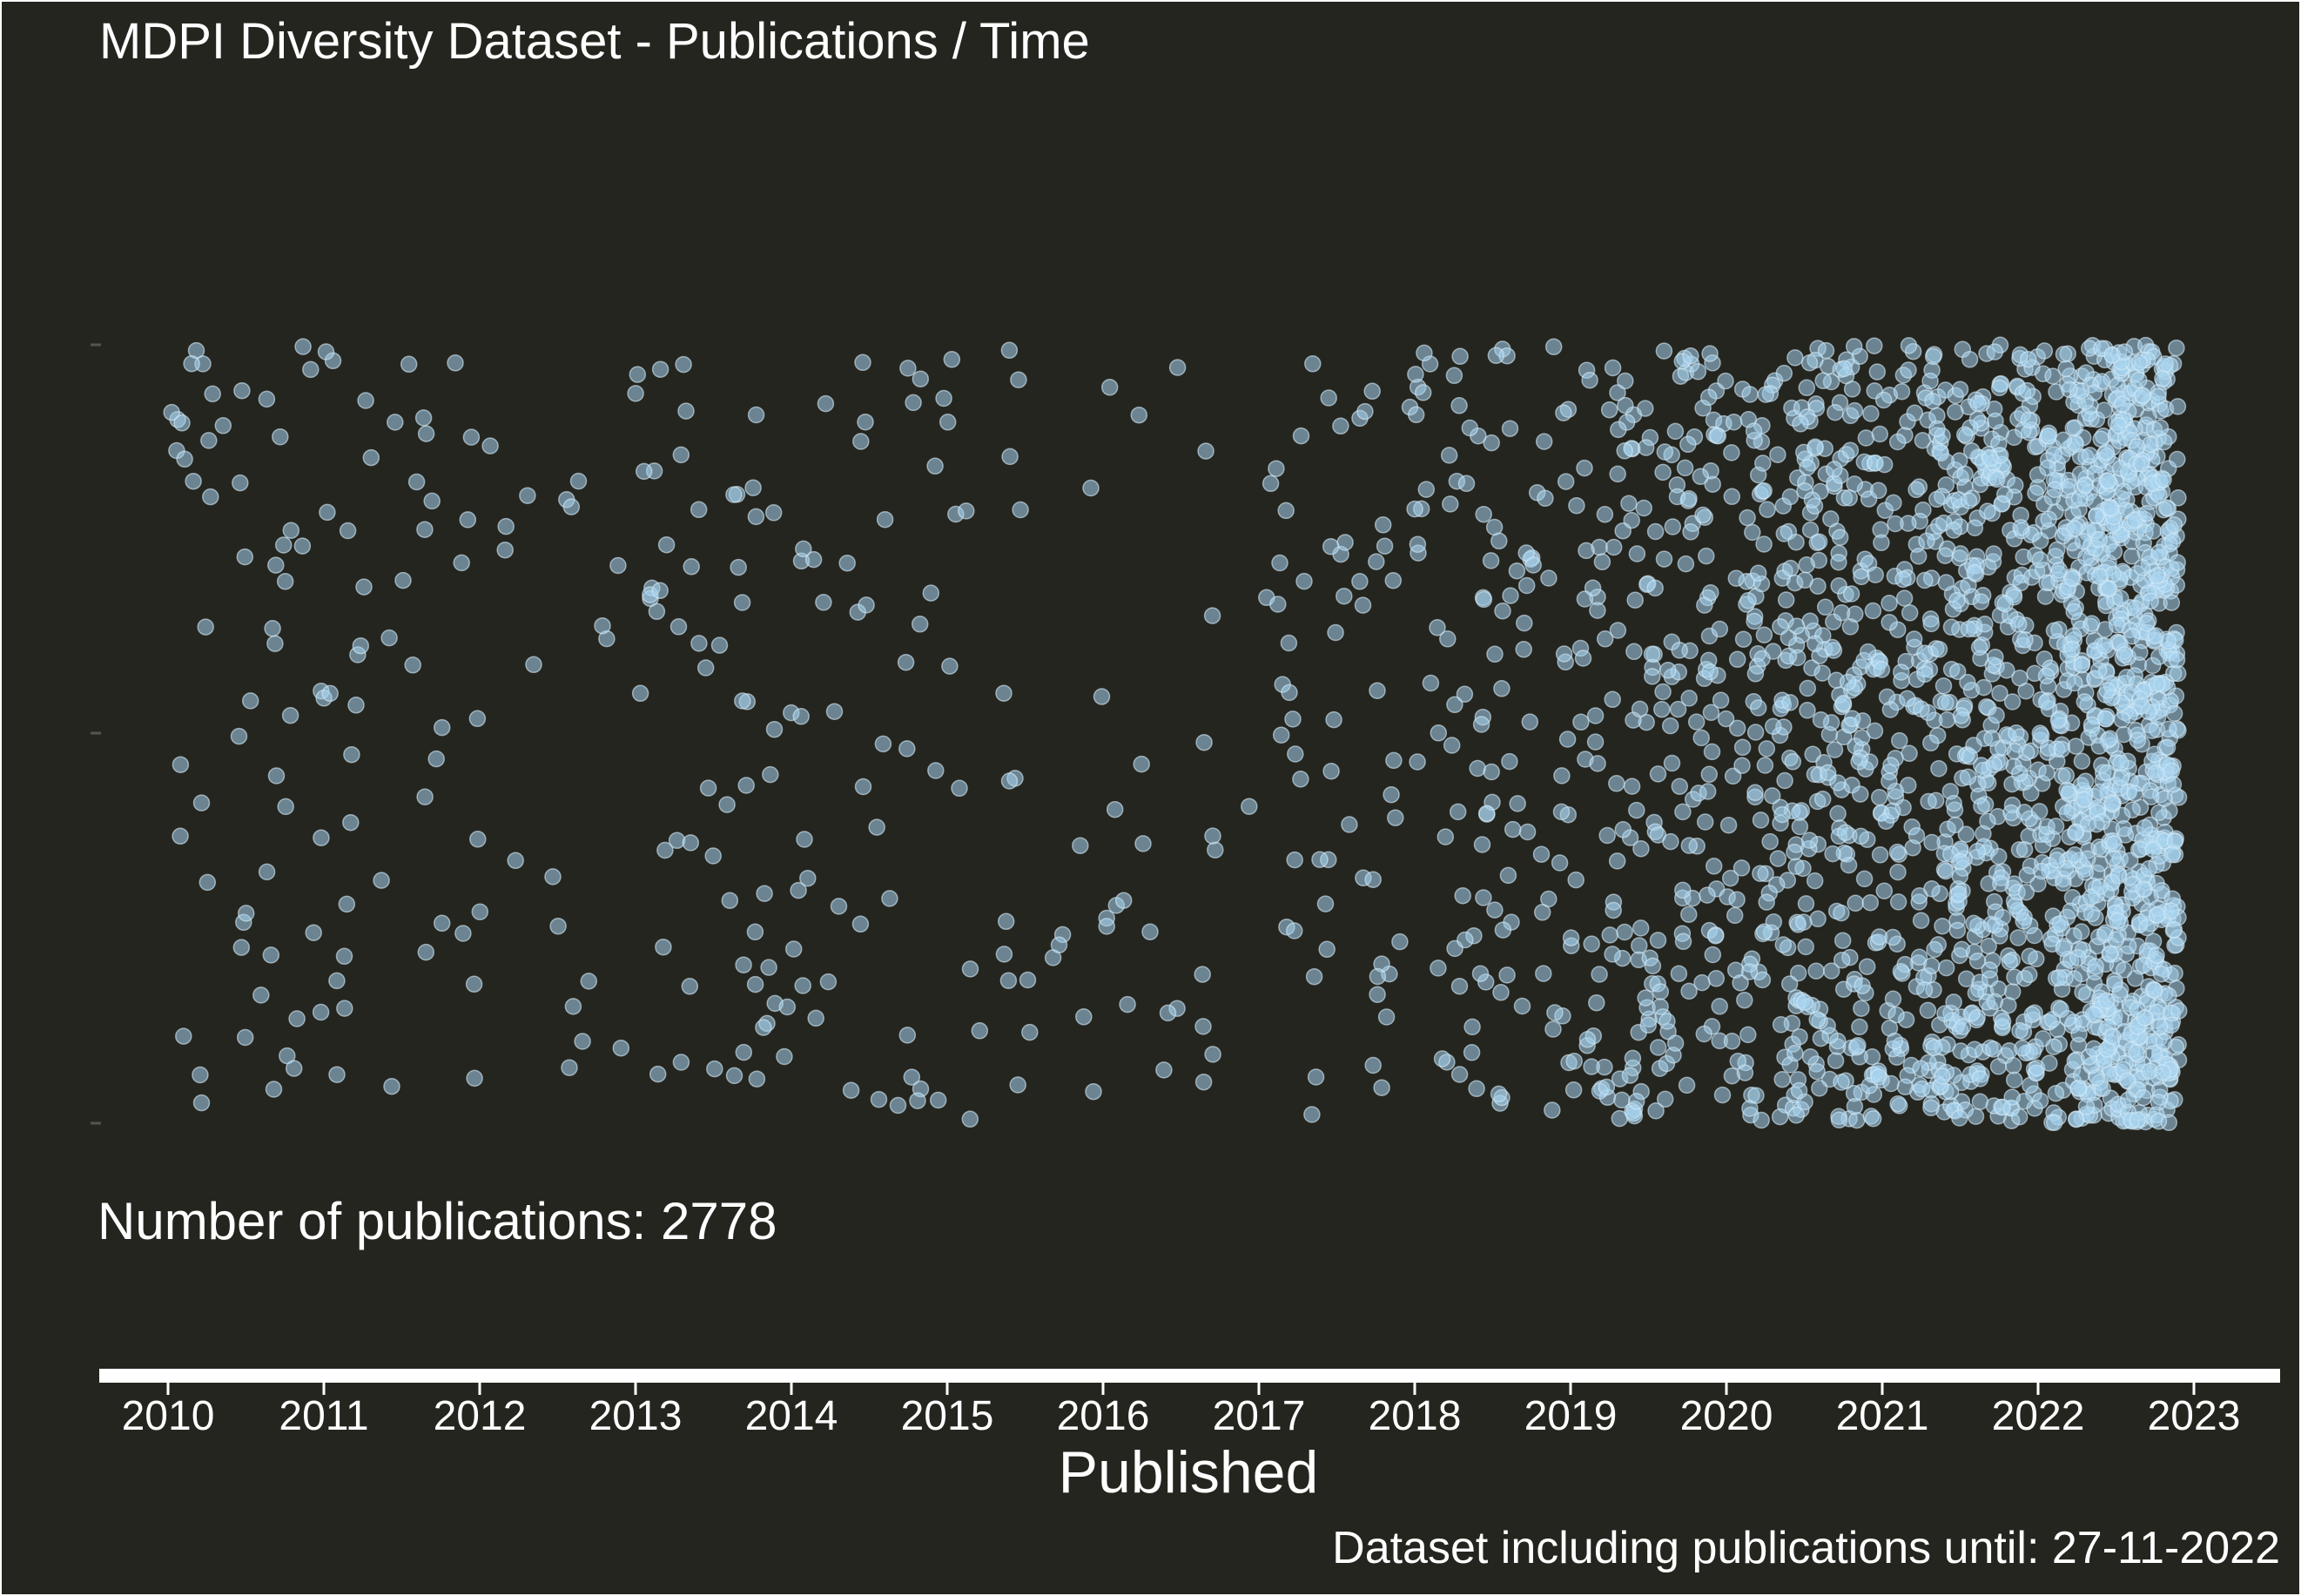 The width and height of the screenshot is (2301, 1596). Describe the element at coordinates (2038, 1416) in the screenshot. I see `x-tick-label: 2022` at that location.